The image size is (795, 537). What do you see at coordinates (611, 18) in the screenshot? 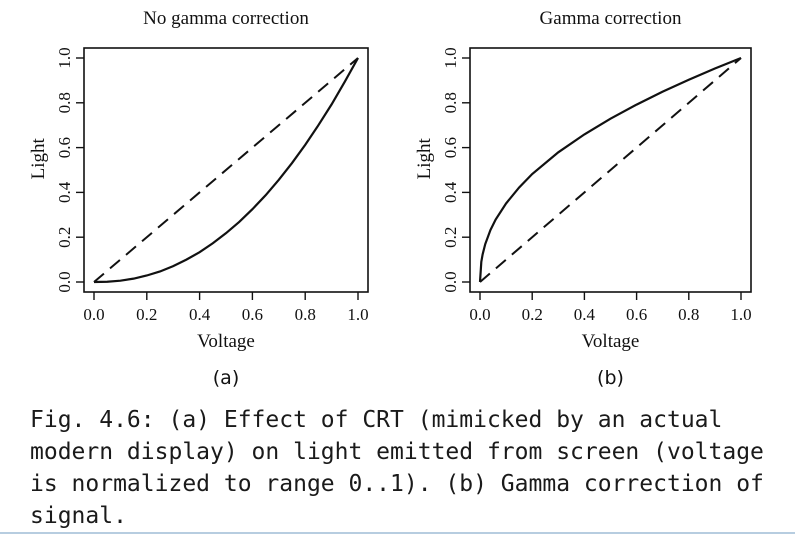
I see `panel-b-title: Gamma correction` at bounding box center [611, 18].